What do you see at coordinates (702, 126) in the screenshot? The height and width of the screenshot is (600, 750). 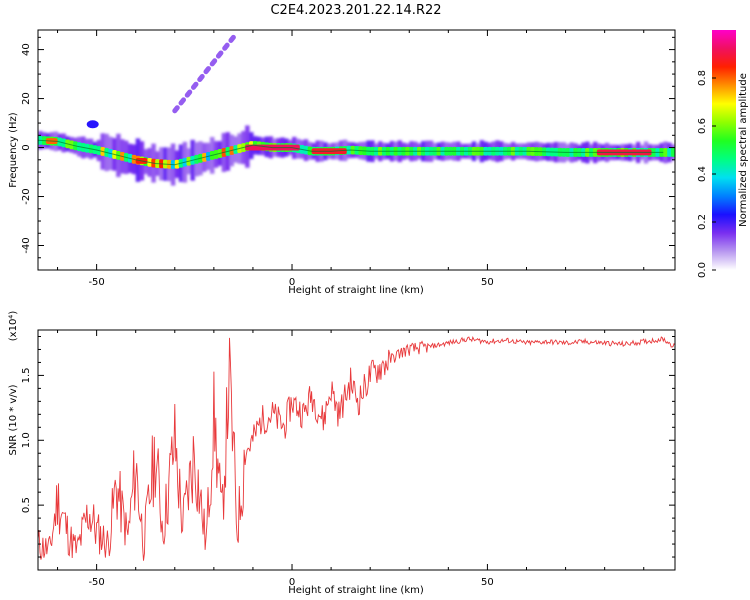 I see `colorbar-tick-label: 0.6` at bounding box center [702, 126].